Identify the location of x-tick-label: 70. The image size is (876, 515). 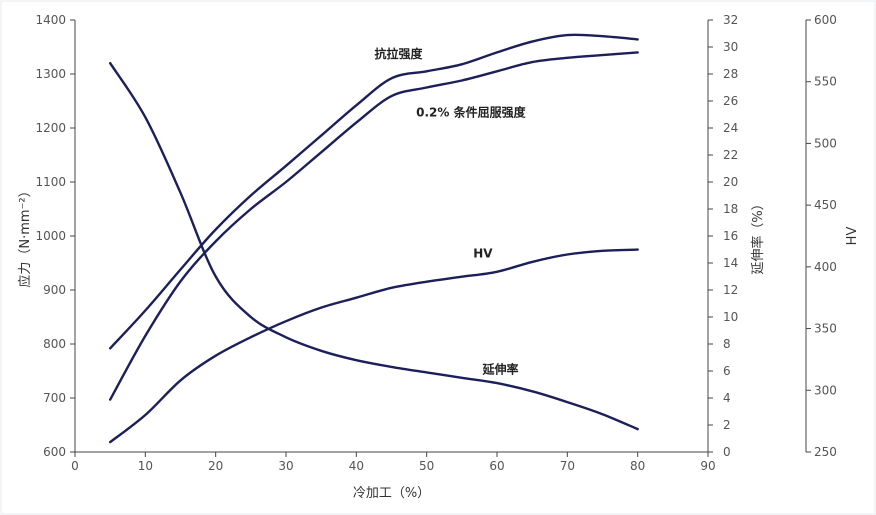
(567, 466).